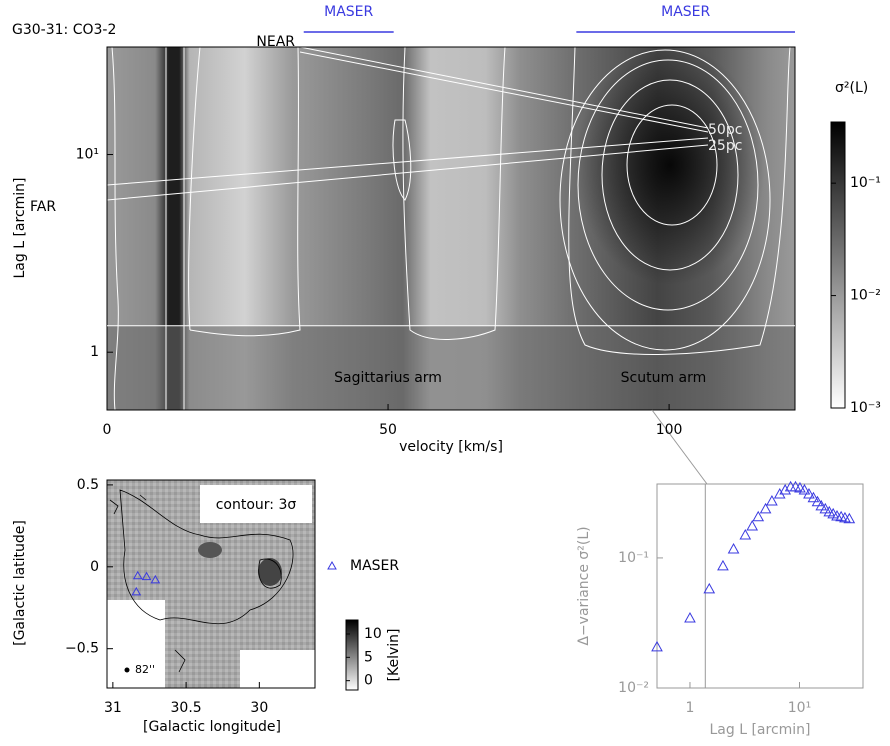 This screenshot has width=890, height=746. Describe the element at coordinates (633, 688) in the screenshot. I see `y-tick-label: 10⁻²` at that location.